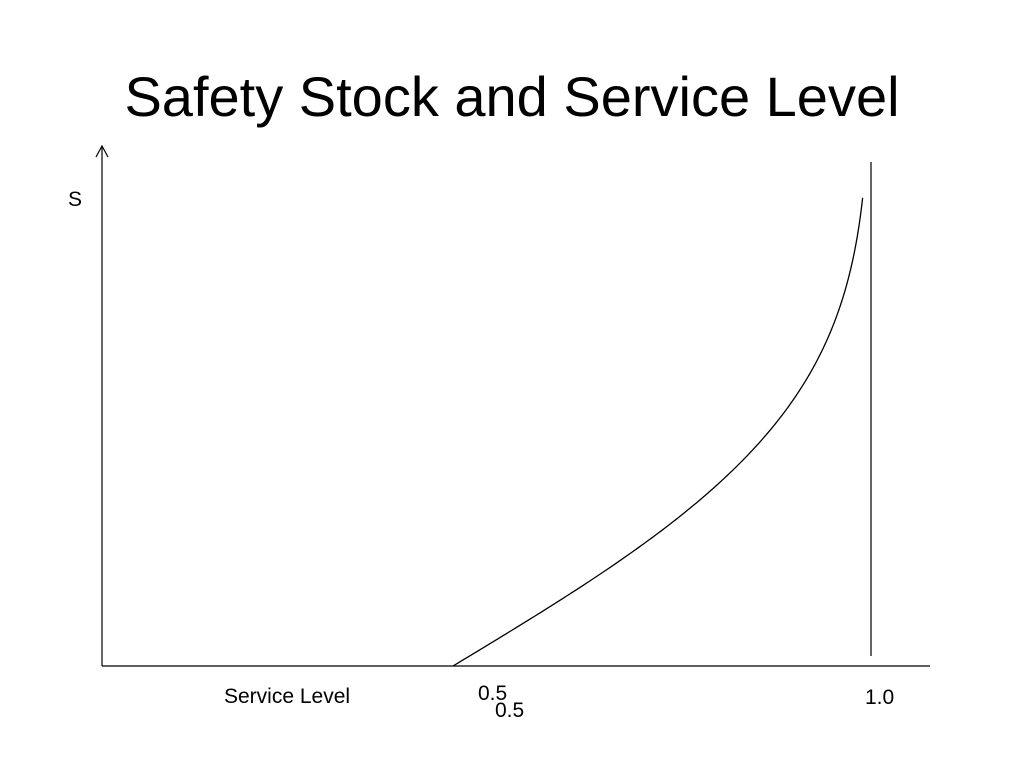  What do you see at coordinates (509, 710) in the screenshot?
I see `x-tick-label-0-5-lower: 0.5` at bounding box center [509, 710].